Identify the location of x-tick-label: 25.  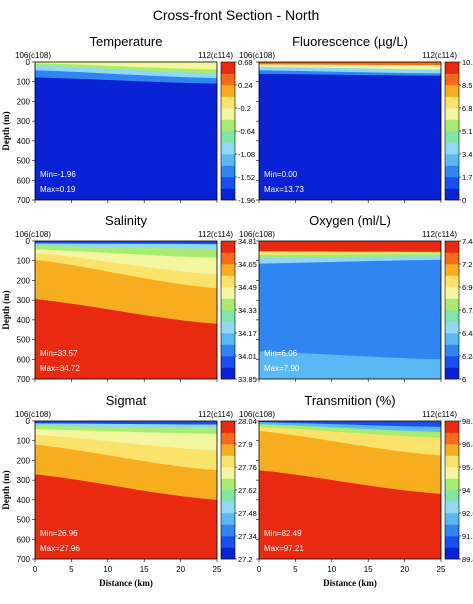
(217, 569).